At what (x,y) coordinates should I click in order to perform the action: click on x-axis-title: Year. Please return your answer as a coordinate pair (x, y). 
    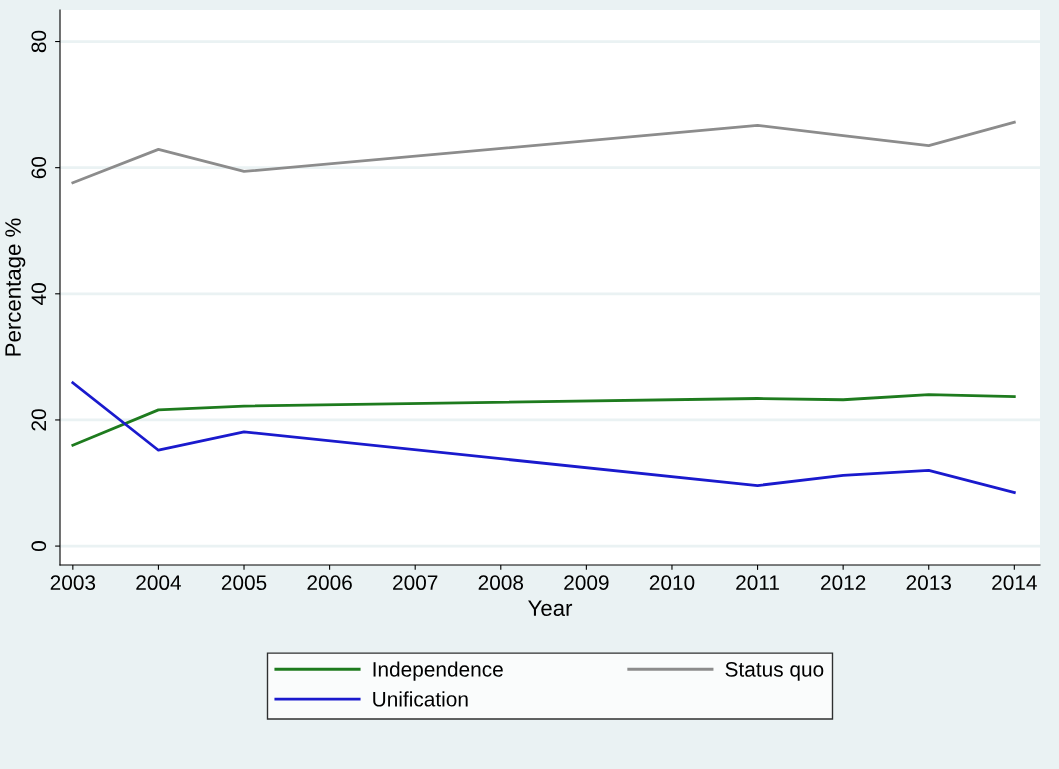
    Looking at the image, I should click on (550, 608).